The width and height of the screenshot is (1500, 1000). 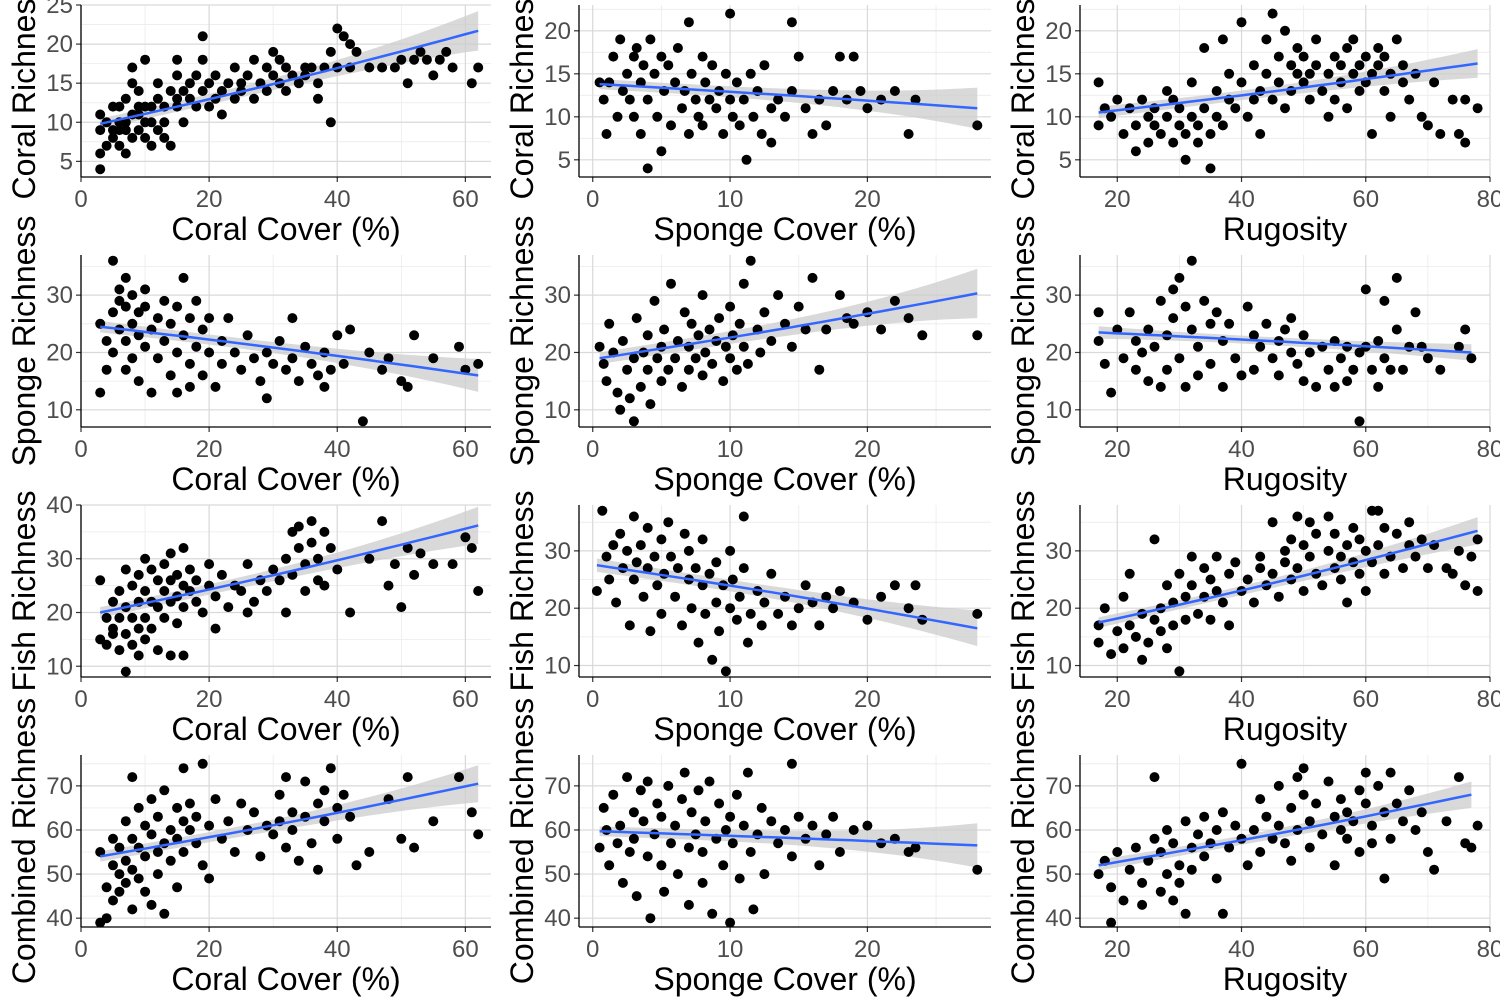 I want to click on y-tick-label: 30, so click(x=59, y=295).